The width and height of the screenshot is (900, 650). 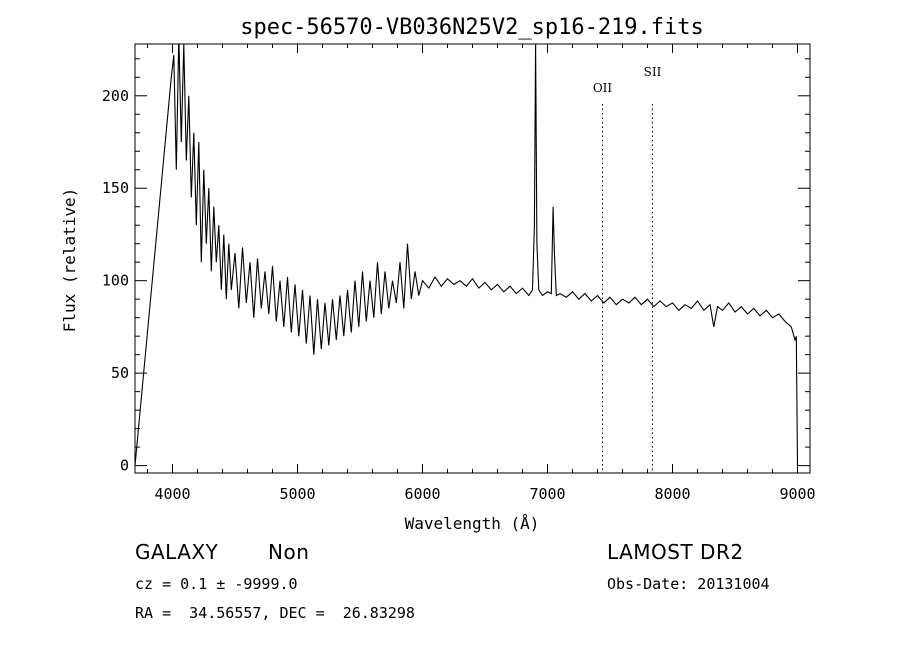 I want to click on y-tick-label: 0, so click(x=124, y=466).